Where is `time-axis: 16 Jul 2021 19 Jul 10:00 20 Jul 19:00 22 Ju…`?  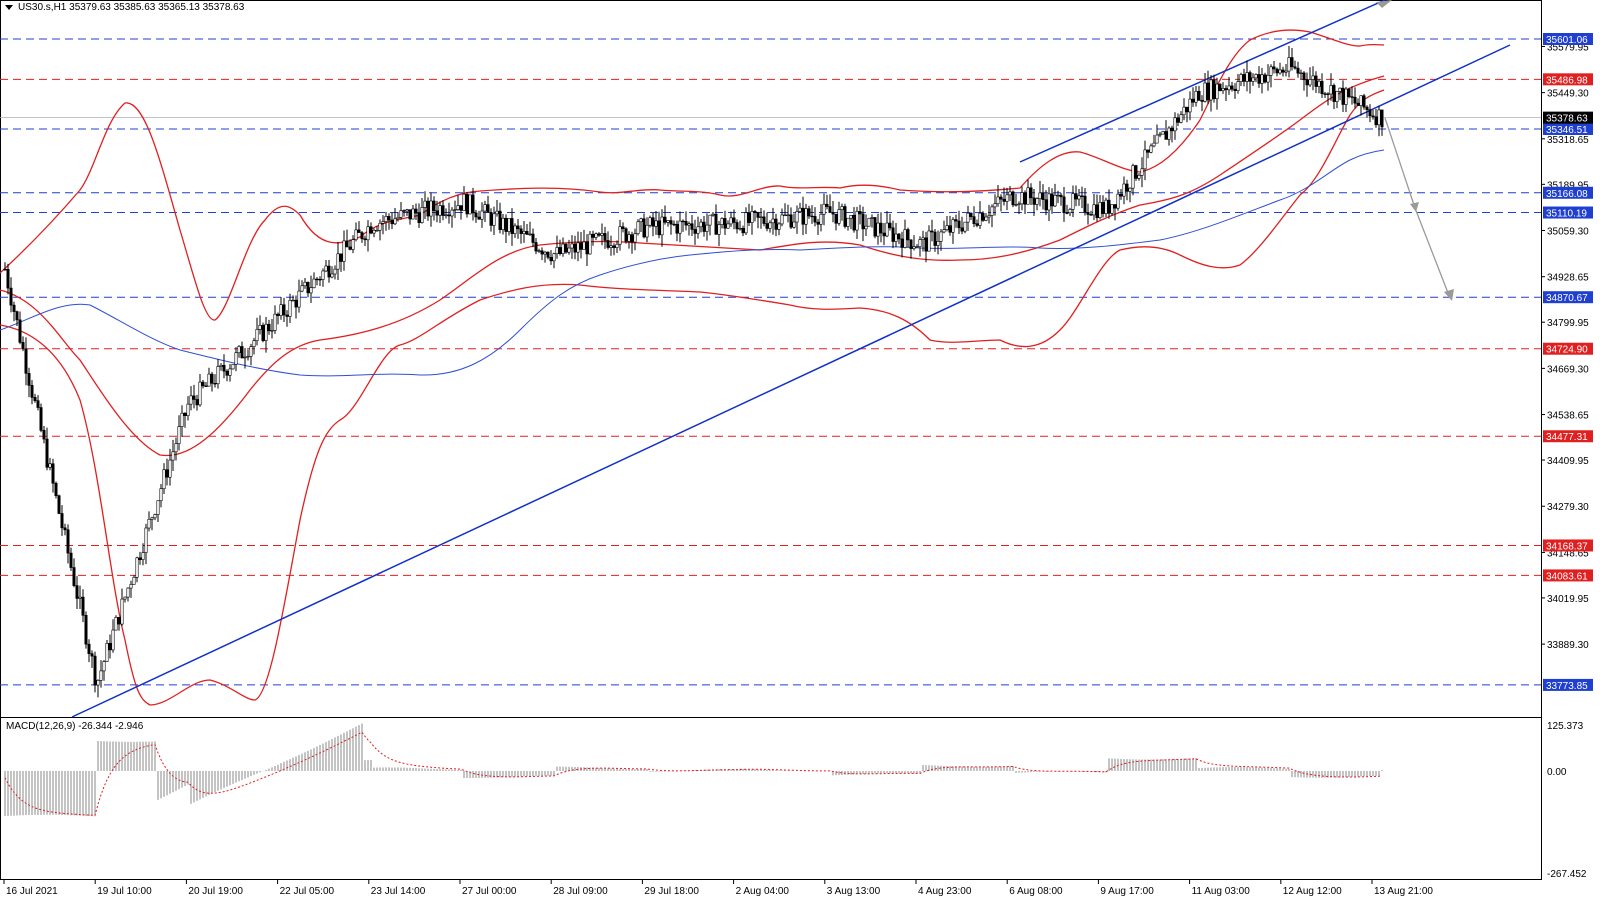
time-axis: 16 Jul 2021 19 Jul 10:00 20 Jul 19:00 22 Ju… is located at coordinates (718, 888).